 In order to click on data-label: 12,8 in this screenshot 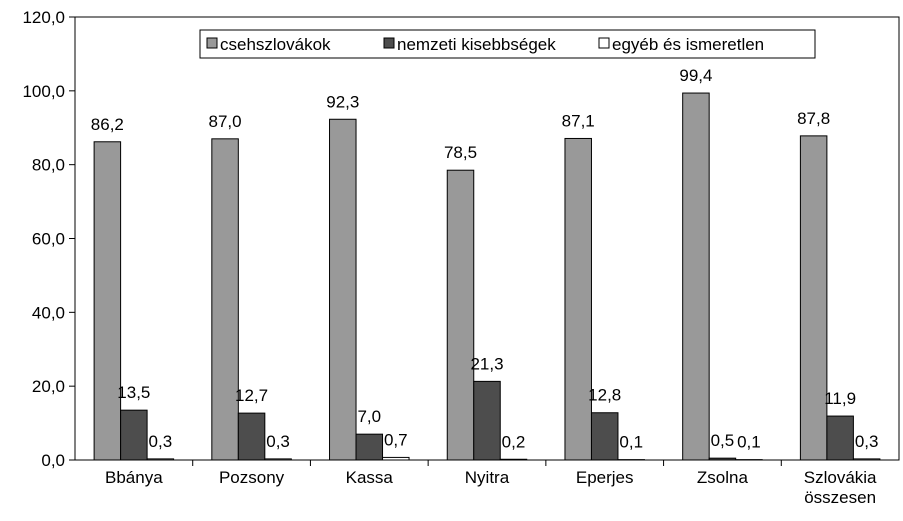, I will do `click(604, 395)`.